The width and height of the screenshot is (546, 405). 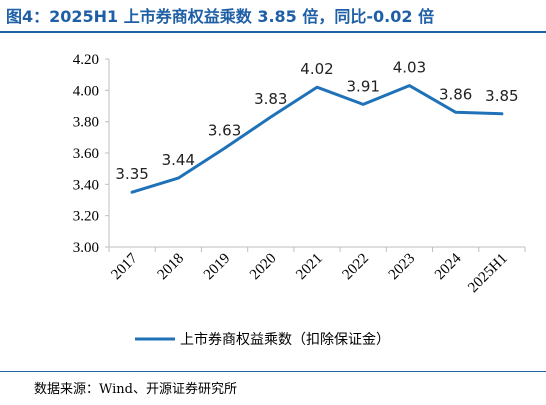 What do you see at coordinates (124, 266) in the screenshot?
I see `x-tick-label: 2017` at bounding box center [124, 266].